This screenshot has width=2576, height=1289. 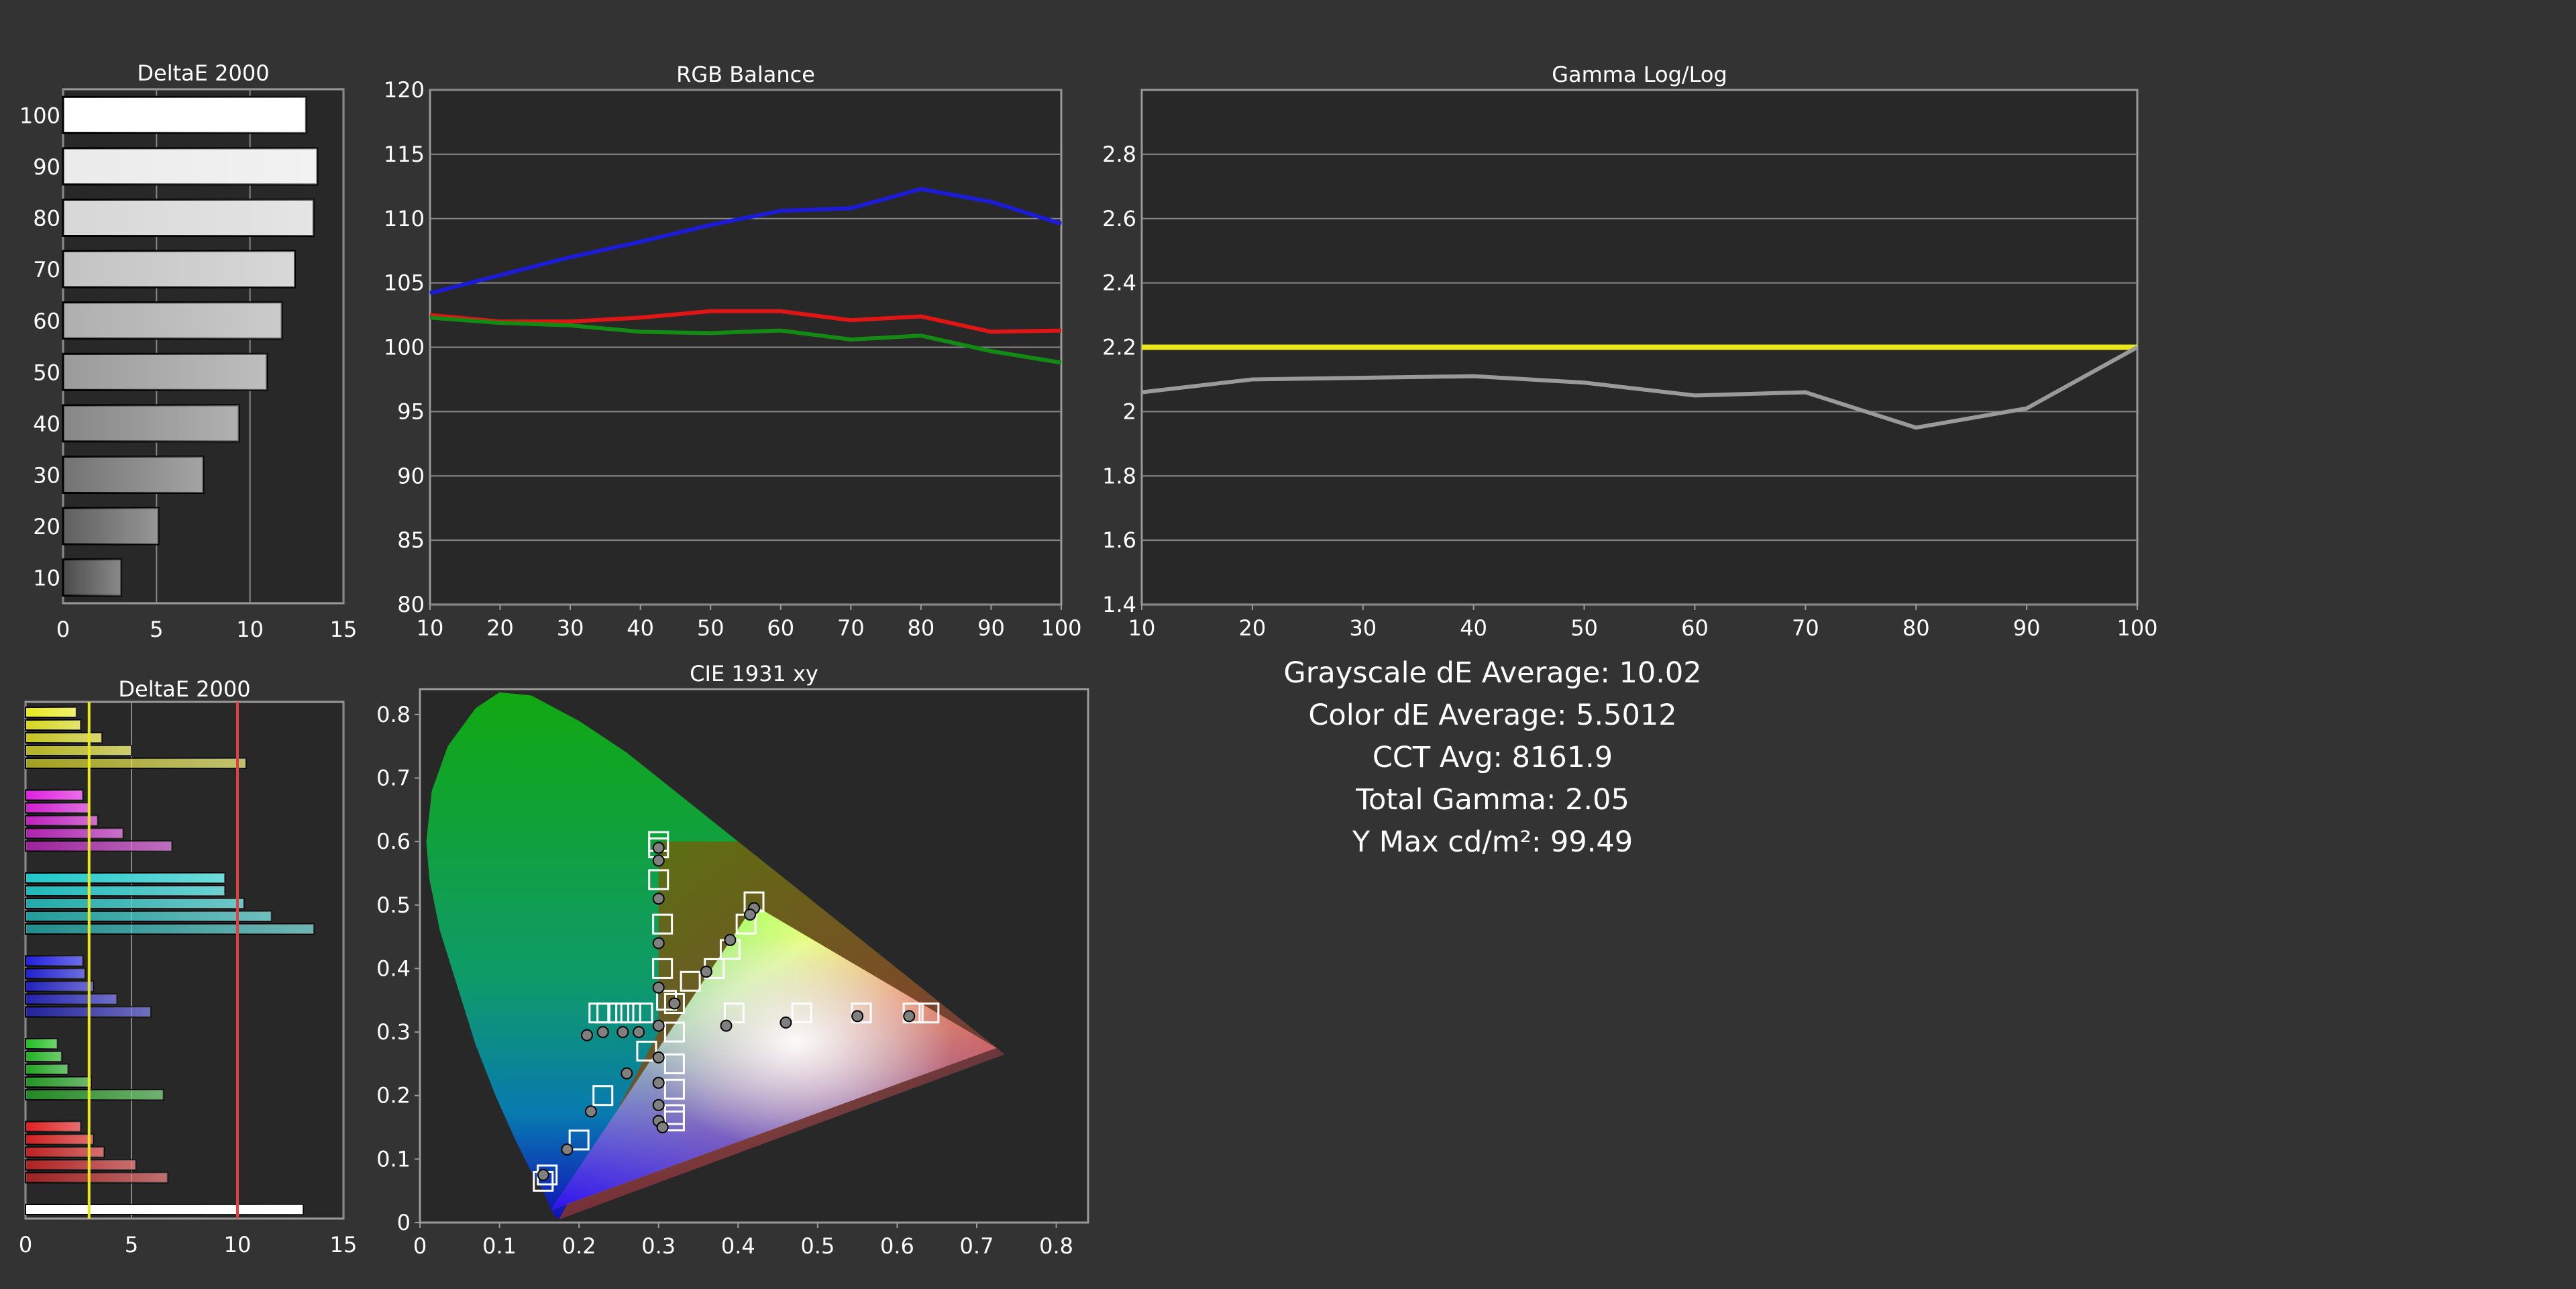 What do you see at coordinates (1492, 800) in the screenshot?
I see `total-gamma: Total Gamma: 2.05` at bounding box center [1492, 800].